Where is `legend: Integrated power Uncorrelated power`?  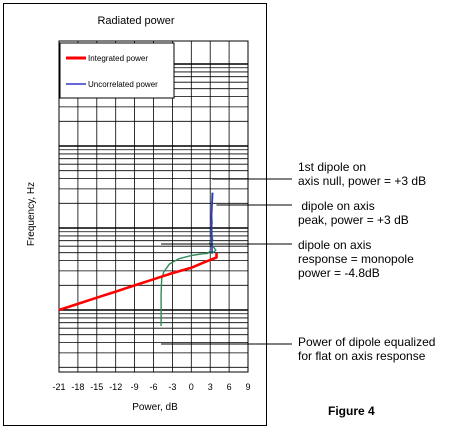 legend: Integrated power Uncorrelated power is located at coordinates (117, 70).